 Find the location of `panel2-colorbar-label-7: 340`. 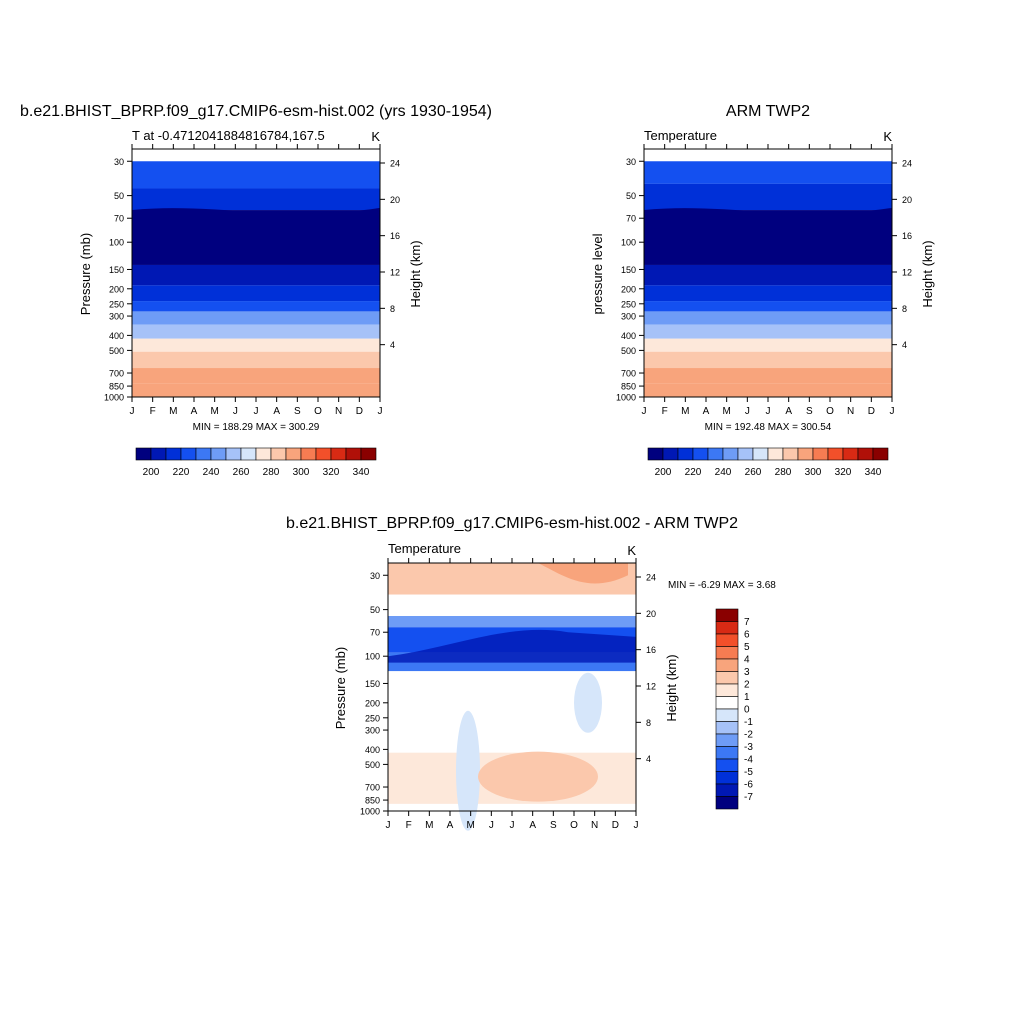

panel2-colorbar-label-7: 340 is located at coordinates (873, 472).